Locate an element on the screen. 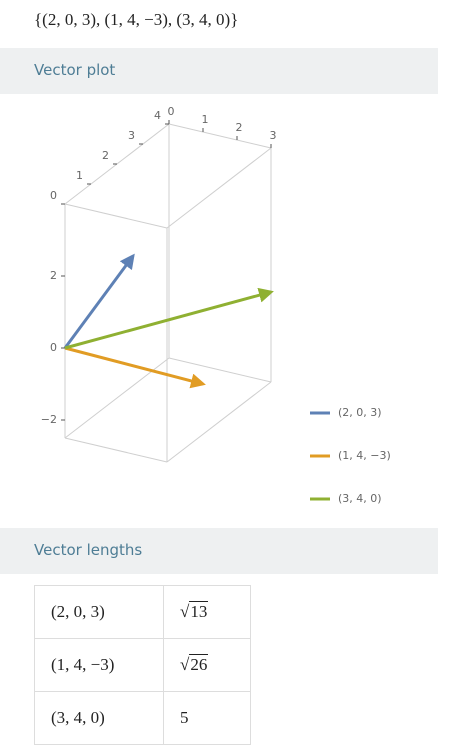  legend-label: (1, 4, −3) is located at coordinates (364, 455).